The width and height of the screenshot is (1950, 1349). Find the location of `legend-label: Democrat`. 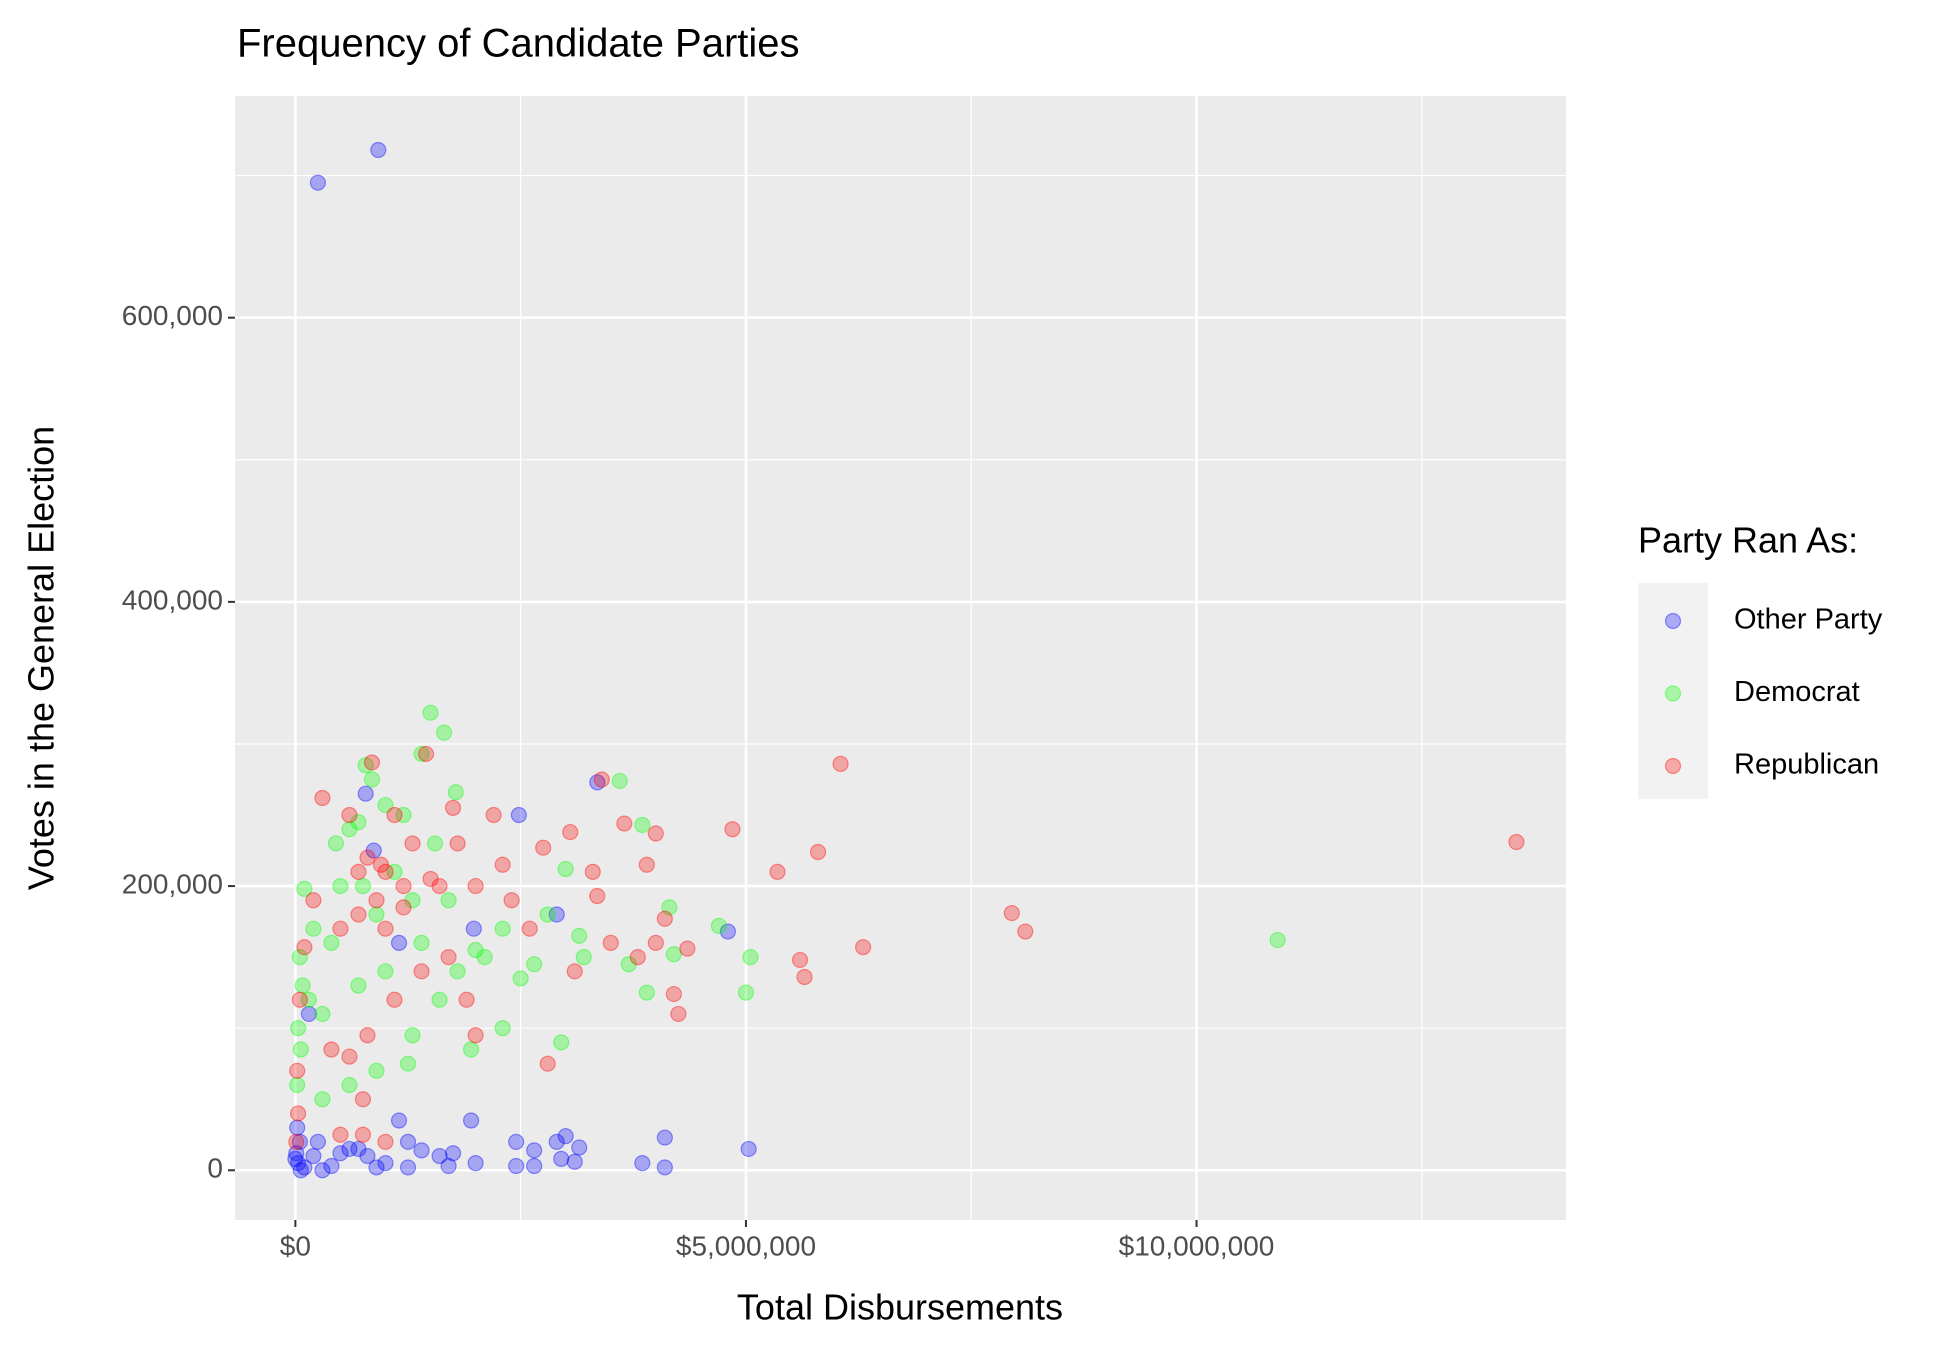

legend-label: Democrat is located at coordinates (1797, 692).